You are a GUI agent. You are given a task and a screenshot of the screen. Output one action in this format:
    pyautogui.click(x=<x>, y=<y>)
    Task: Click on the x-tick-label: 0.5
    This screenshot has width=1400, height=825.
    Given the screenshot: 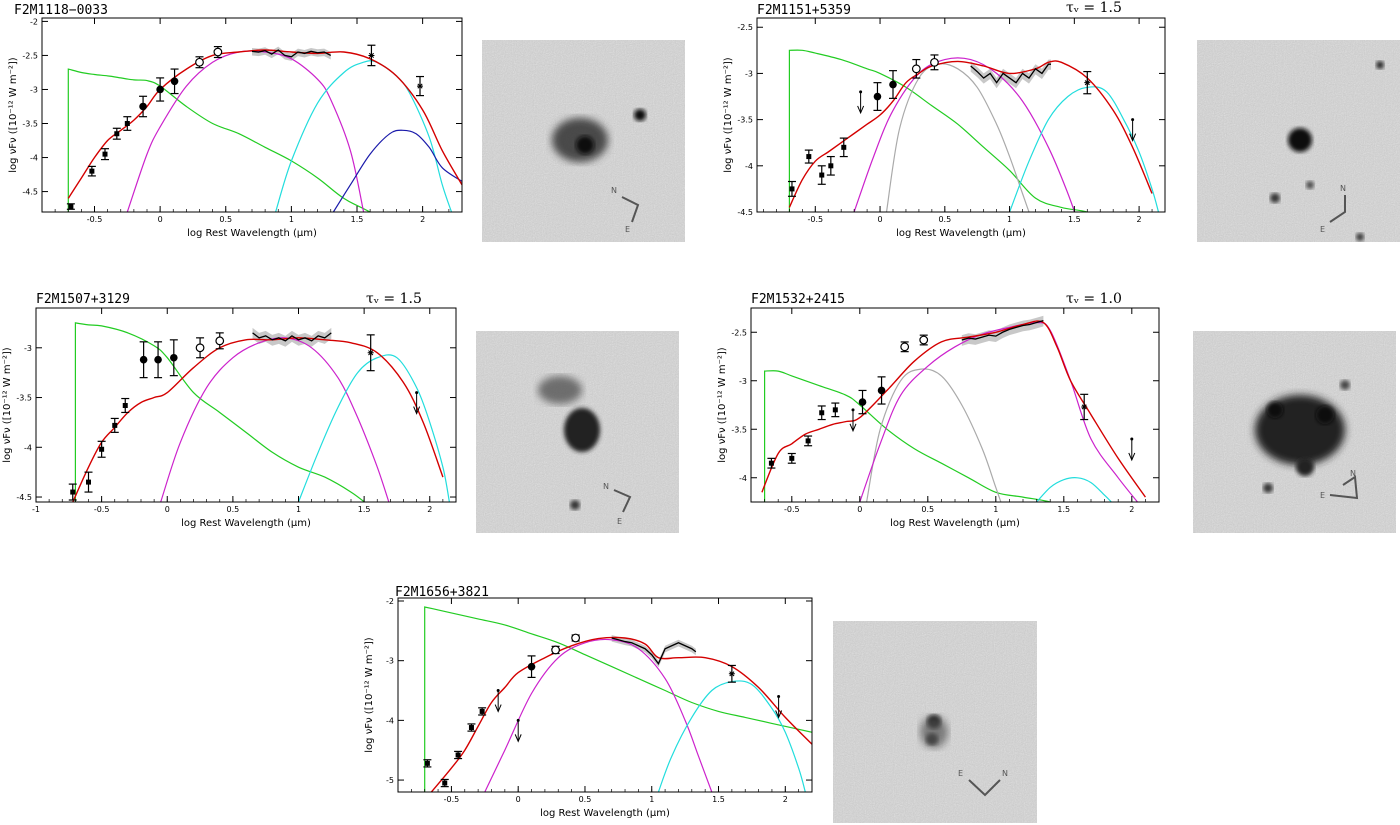 What is the action you would take?
    pyautogui.click(x=585, y=799)
    